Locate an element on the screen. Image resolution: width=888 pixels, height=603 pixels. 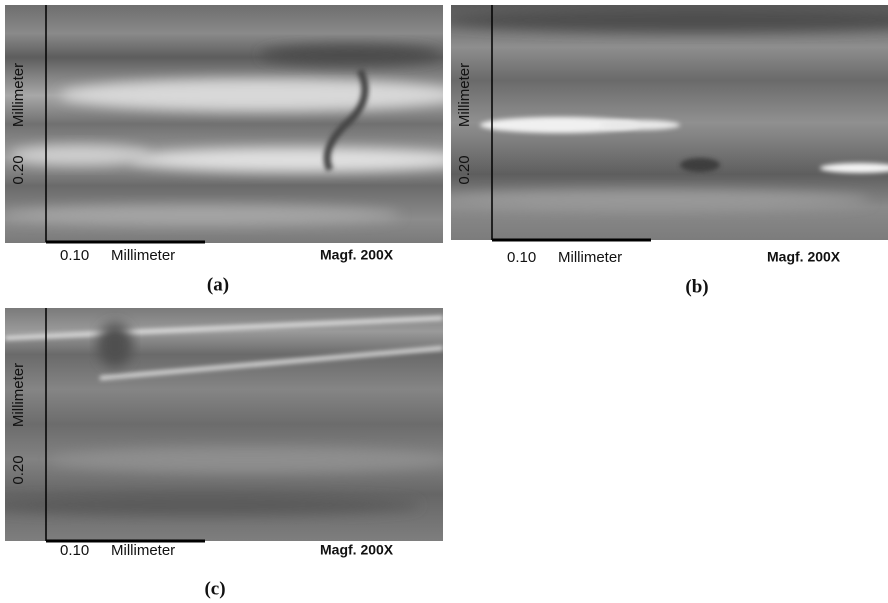
panel-caption: (b) is located at coordinates (696, 286).